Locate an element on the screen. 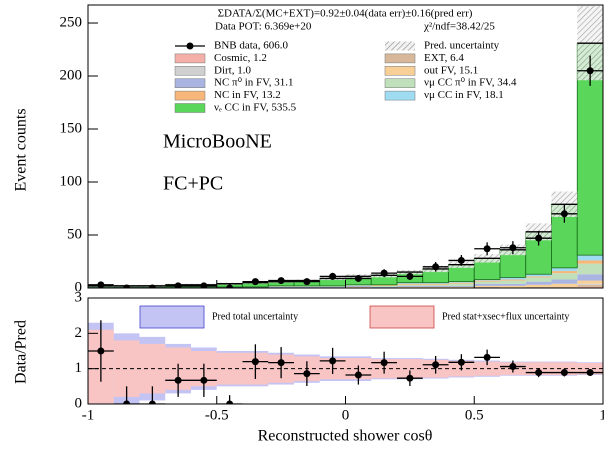 Image resolution: width=604 pixels, height=449 pixels. legend-label: NC in FV, 13.2 is located at coordinates (247, 95).